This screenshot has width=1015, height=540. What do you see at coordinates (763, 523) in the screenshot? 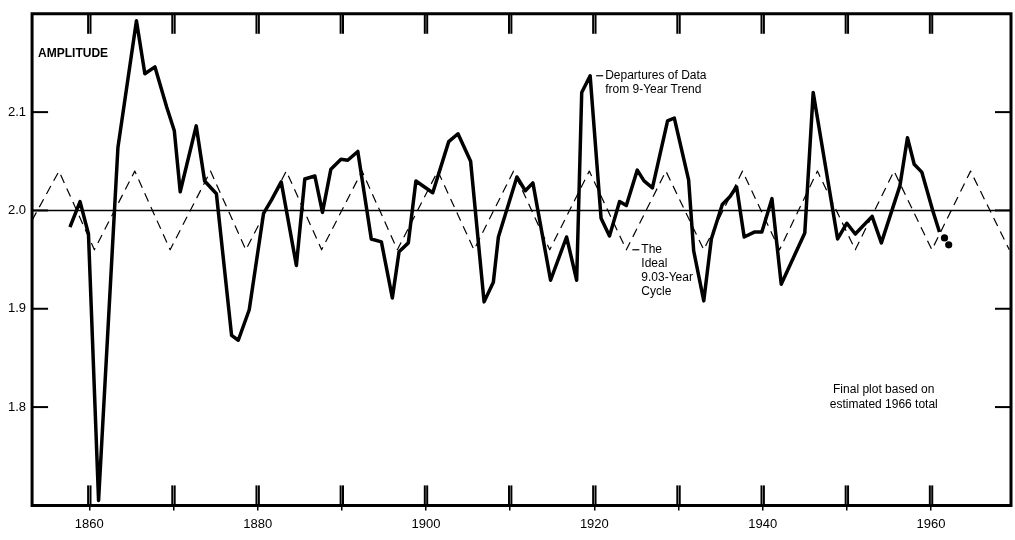
I see `x-tick-label: 1940` at bounding box center [763, 523].